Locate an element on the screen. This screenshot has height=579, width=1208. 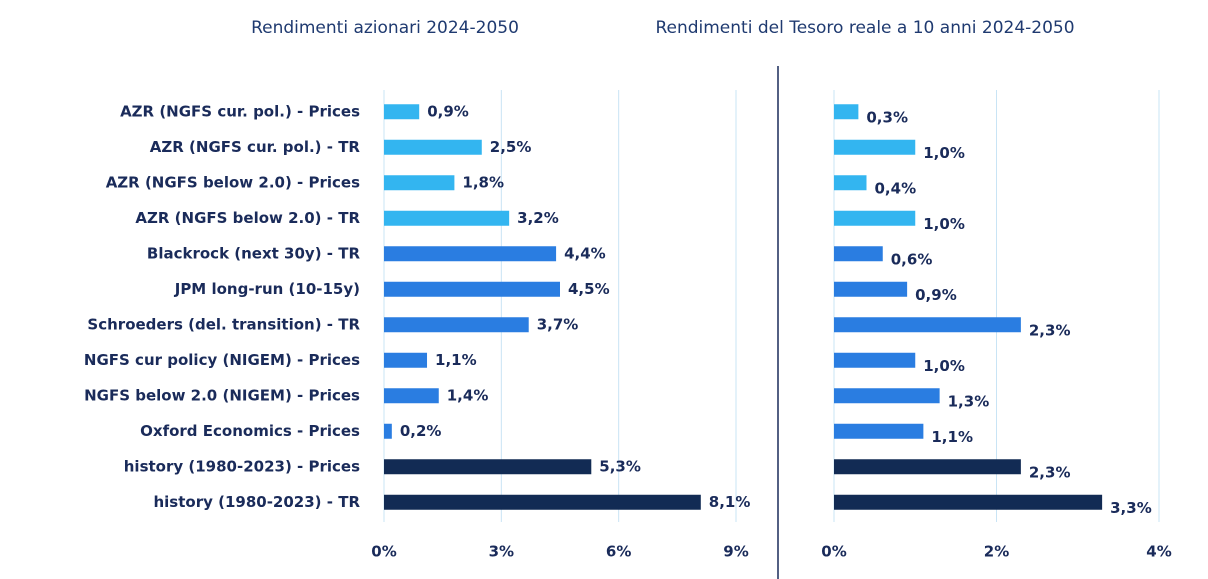
category-label: NGFS cur policy (NIGEM) - Prices is located at coordinates (222, 360).